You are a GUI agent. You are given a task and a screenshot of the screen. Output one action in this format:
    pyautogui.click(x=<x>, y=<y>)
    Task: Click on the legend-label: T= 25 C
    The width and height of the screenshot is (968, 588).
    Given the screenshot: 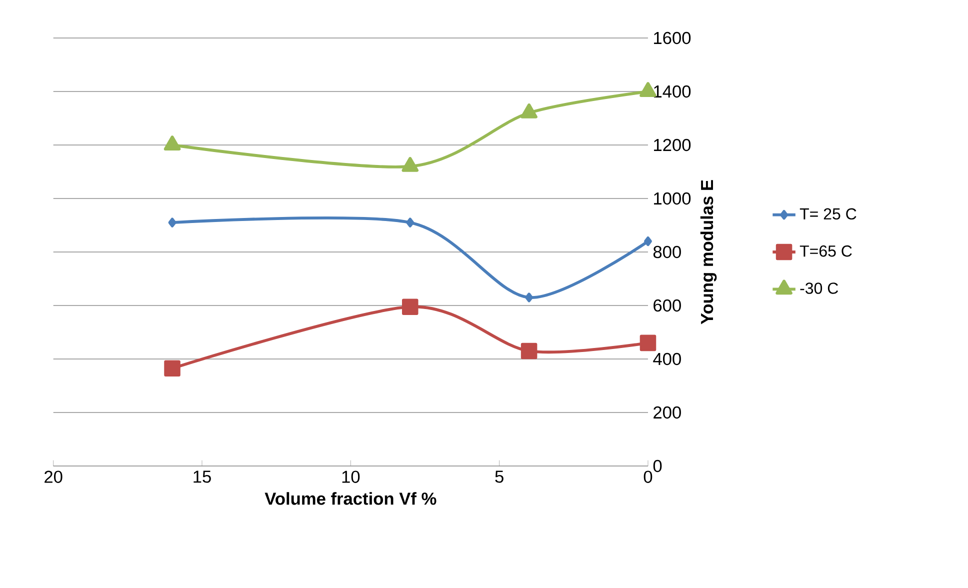 What is the action you would take?
    pyautogui.click(x=828, y=214)
    